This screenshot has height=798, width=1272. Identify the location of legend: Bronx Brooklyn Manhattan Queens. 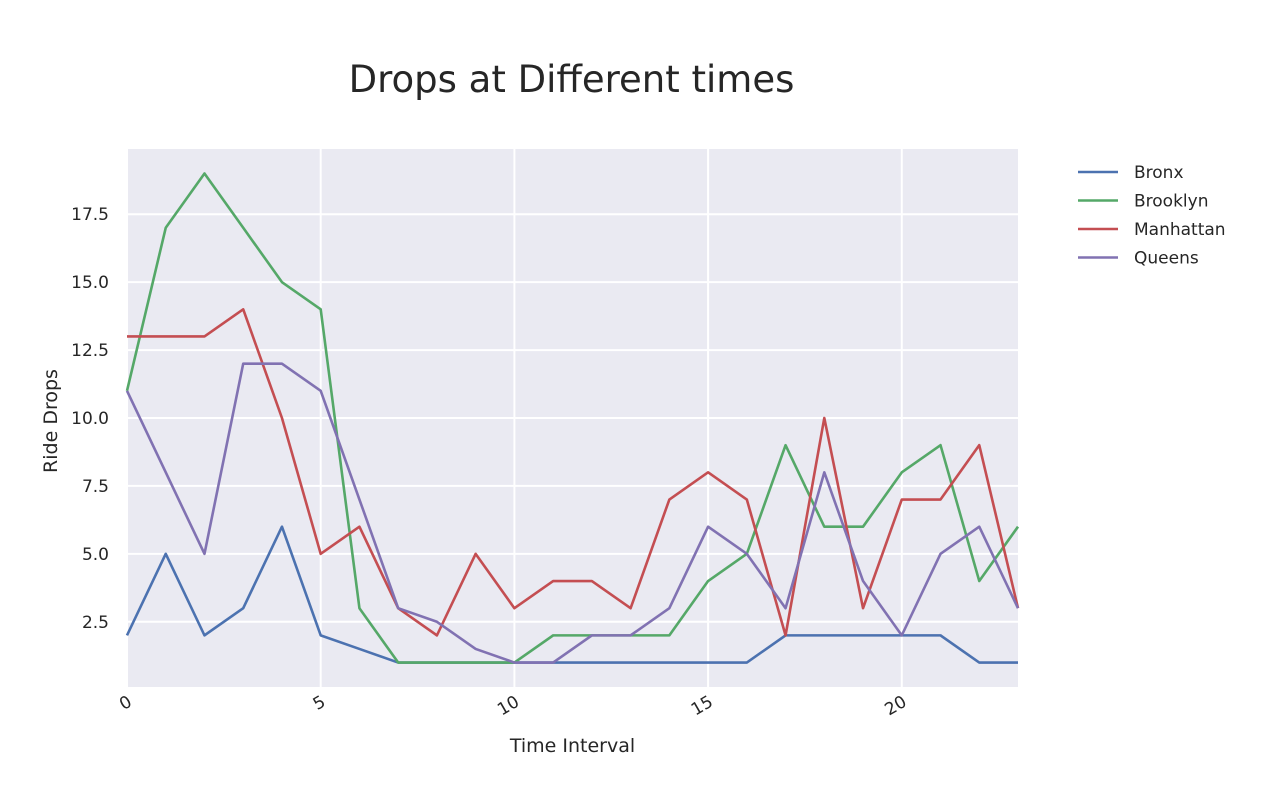
(1152, 216).